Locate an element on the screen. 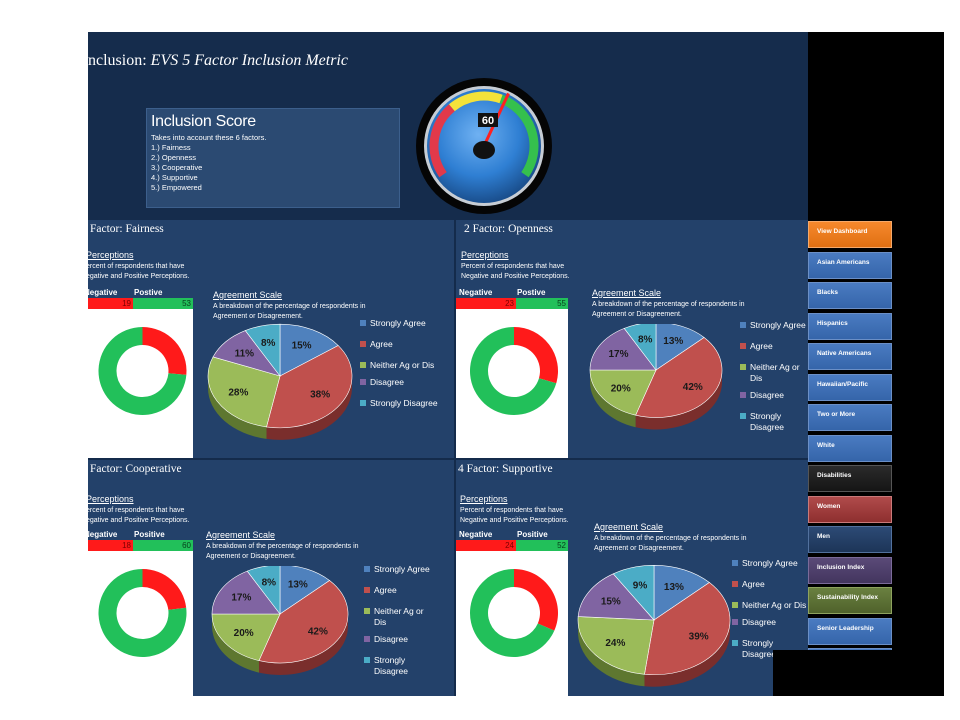 The image size is (960, 720). pie-data-label: 39% is located at coordinates (699, 636).